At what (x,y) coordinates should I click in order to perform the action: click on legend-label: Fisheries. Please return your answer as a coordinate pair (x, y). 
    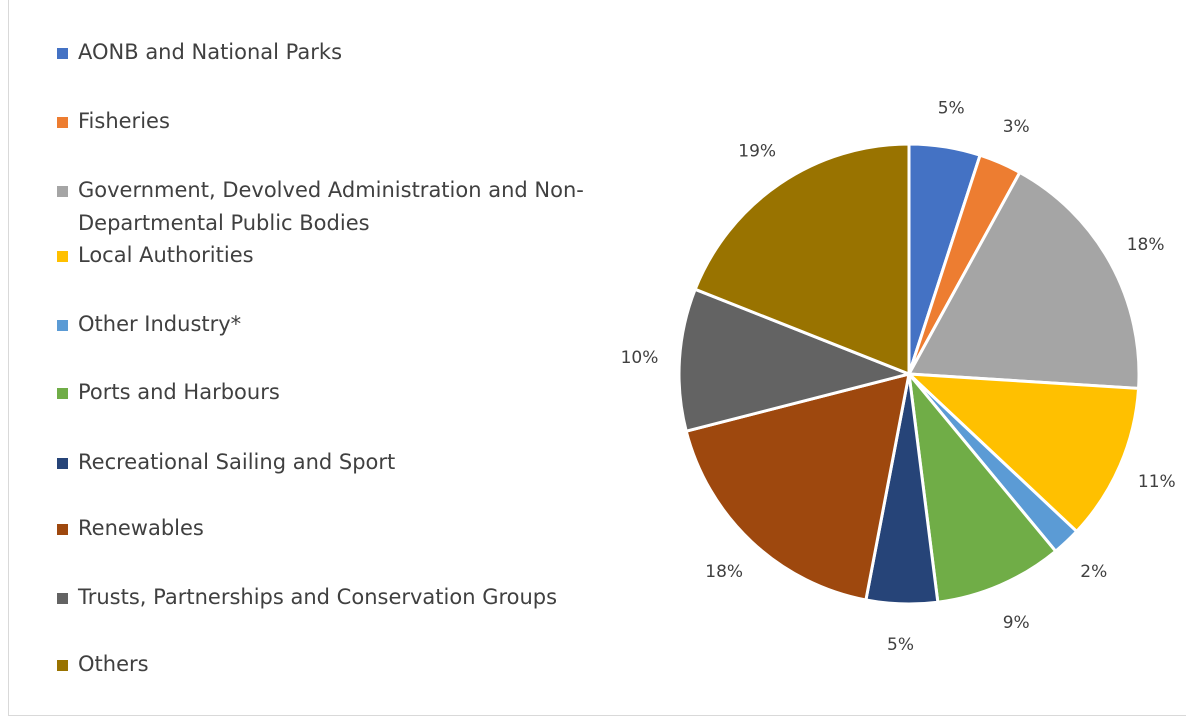
    Looking at the image, I should click on (124, 121).